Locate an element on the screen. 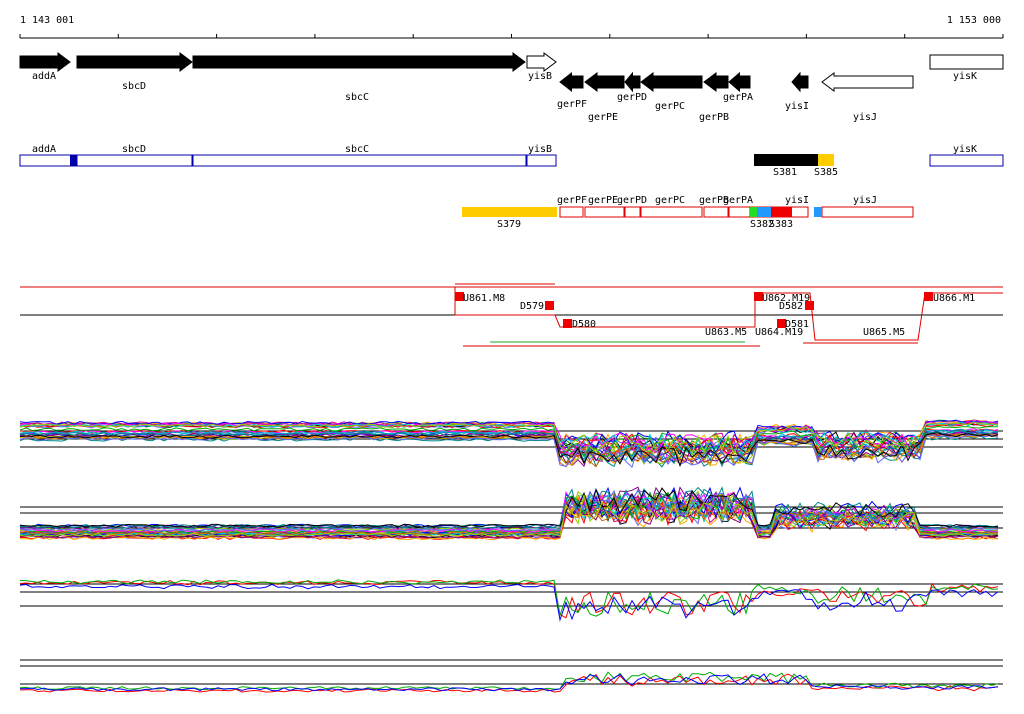 The height and width of the screenshot is (714, 1024). gene-label: gerPE is located at coordinates (603, 117).